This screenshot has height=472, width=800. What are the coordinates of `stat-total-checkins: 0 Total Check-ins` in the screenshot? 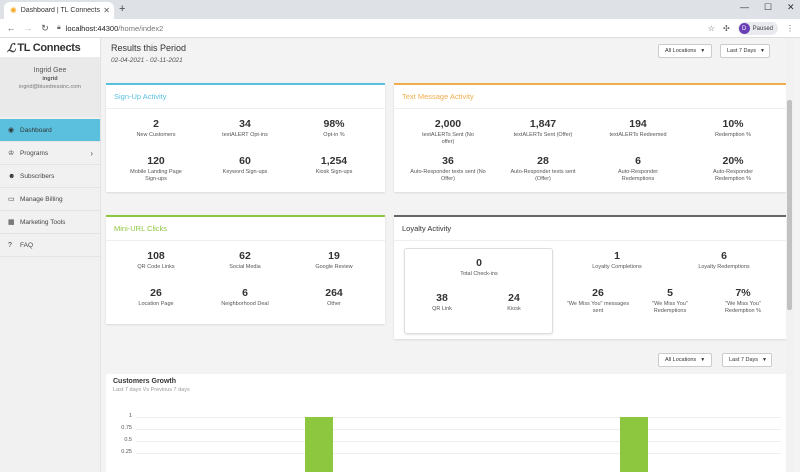 It's located at (479, 267).